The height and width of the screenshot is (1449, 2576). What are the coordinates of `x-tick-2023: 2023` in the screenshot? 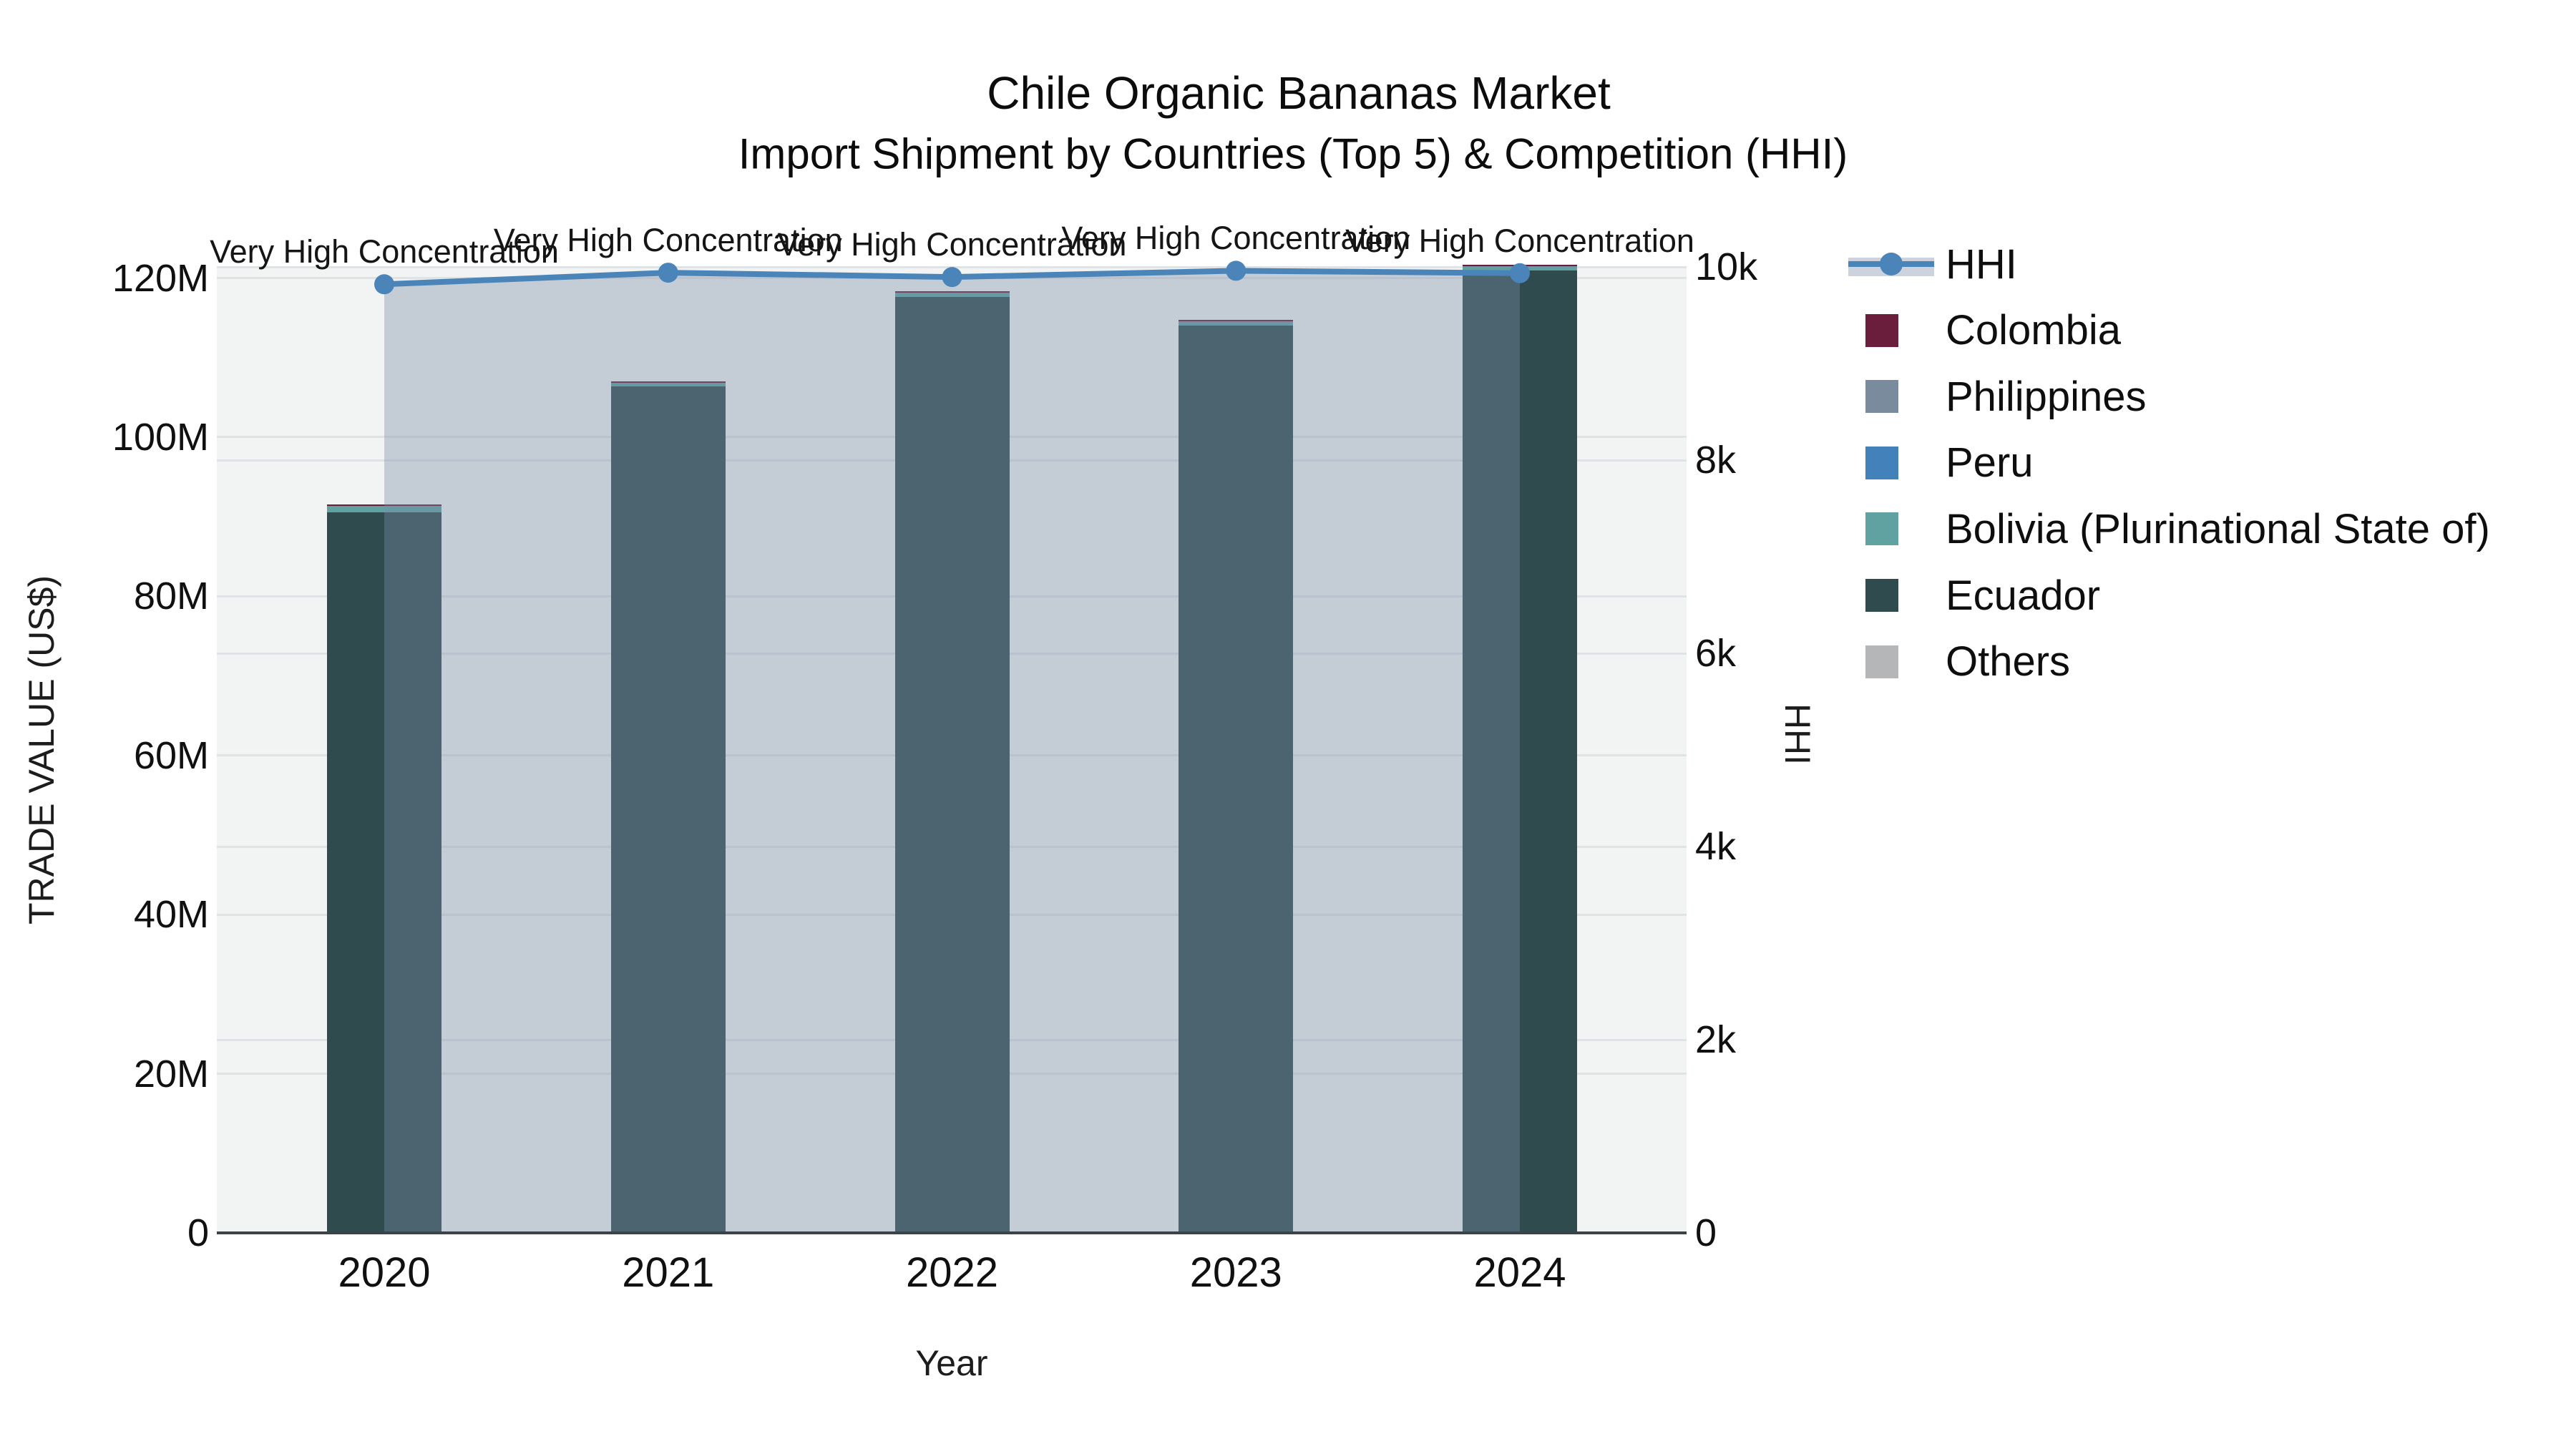 It's located at (1235, 1272).